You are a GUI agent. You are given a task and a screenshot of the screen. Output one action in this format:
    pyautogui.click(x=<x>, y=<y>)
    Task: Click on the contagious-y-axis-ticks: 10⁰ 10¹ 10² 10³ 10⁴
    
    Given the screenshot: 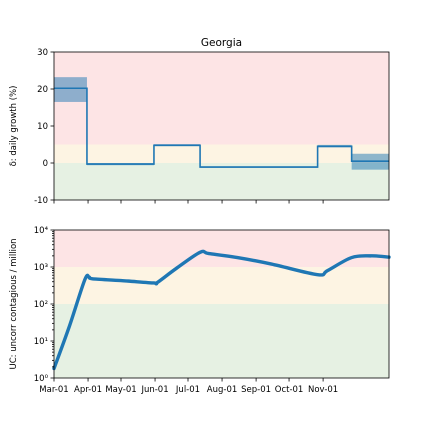 What is the action you would take?
    pyautogui.click(x=44, y=305)
    